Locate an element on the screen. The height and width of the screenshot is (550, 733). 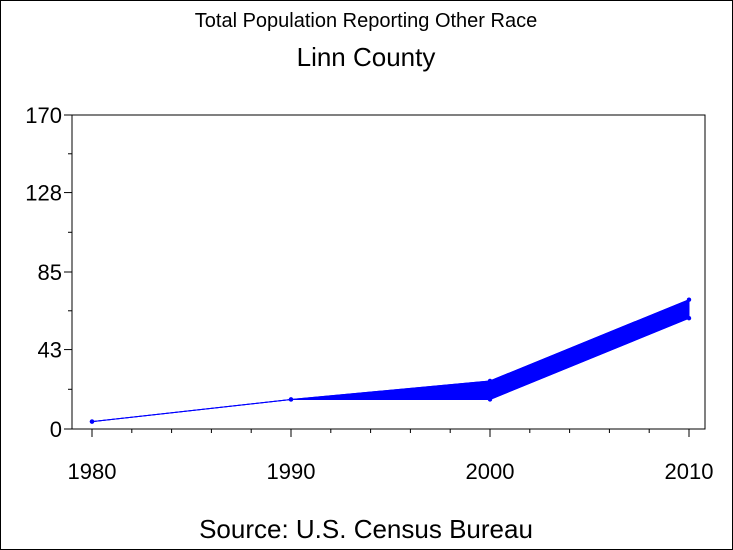
y-tick-label: 0 is located at coordinates (56, 429).